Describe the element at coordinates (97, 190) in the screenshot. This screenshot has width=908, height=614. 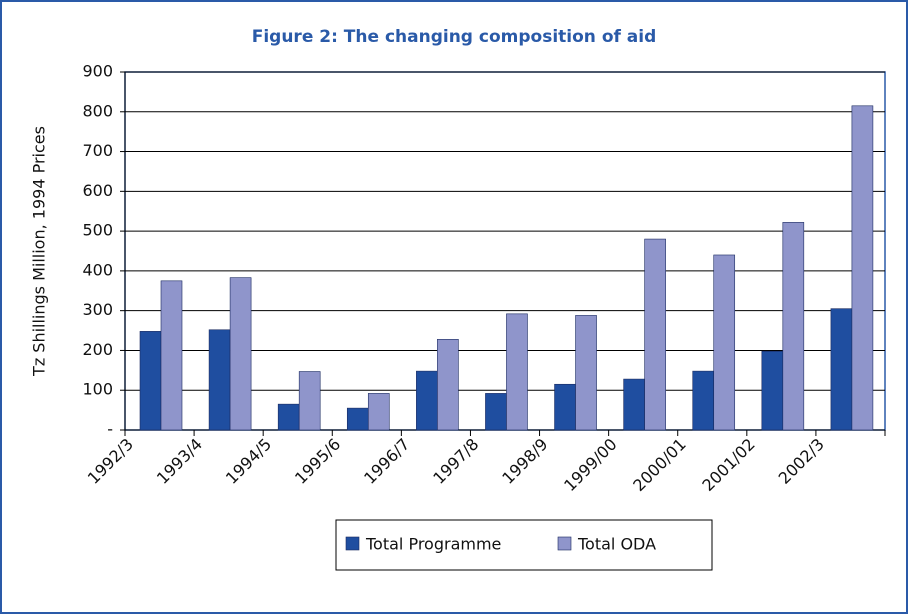
I see `y-tick-label: 600` at that location.